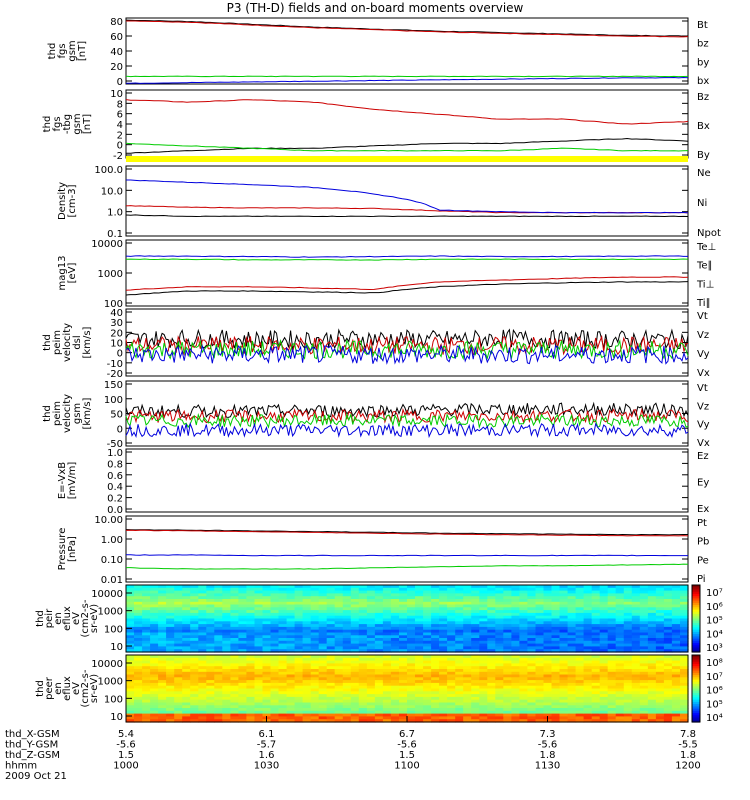  What do you see at coordinates (688, 755) in the screenshot?
I see `x-tick-label: 1.8` at bounding box center [688, 755].